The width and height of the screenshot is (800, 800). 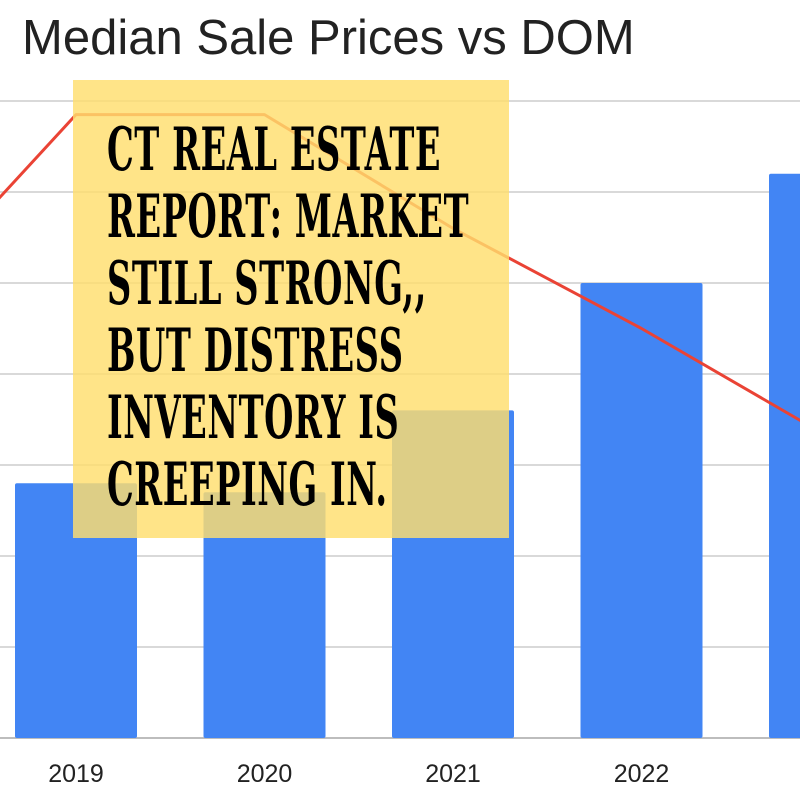 I want to click on x-tick-label-2021: 2021, so click(x=453, y=774).